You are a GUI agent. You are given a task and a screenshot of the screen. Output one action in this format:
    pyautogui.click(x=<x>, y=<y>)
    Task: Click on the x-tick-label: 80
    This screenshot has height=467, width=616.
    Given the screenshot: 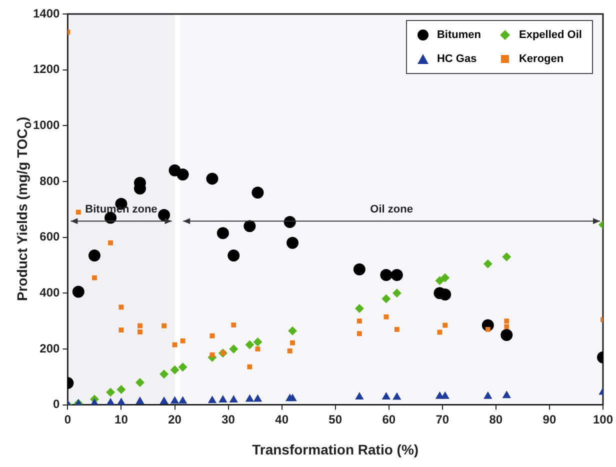 What is the action you would take?
    pyautogui.click(x=496, y=419)
    